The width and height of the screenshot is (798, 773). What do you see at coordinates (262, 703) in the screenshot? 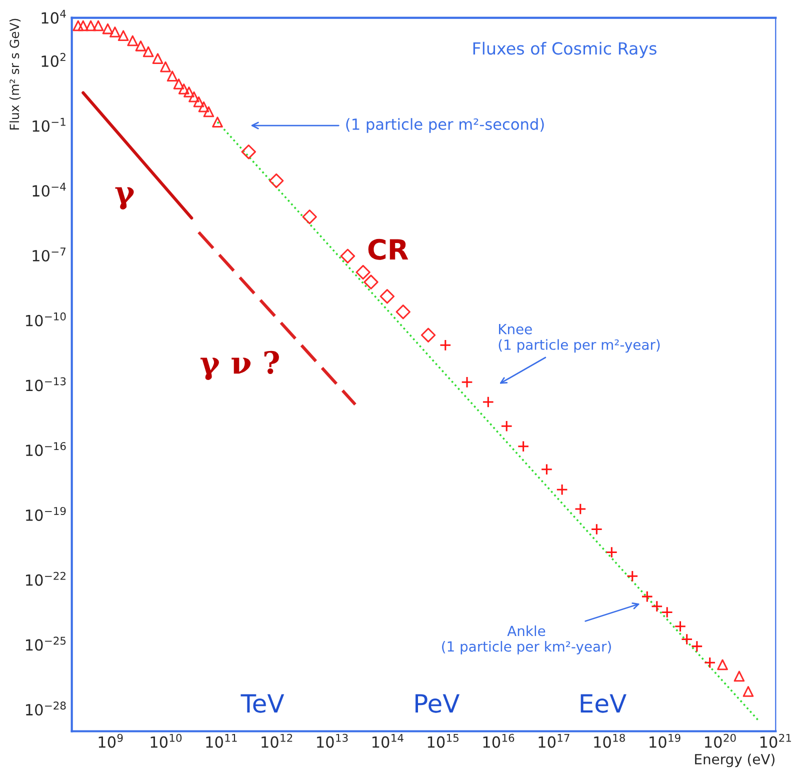
I see `annotation: TeV` at bounding box center [262, 703].